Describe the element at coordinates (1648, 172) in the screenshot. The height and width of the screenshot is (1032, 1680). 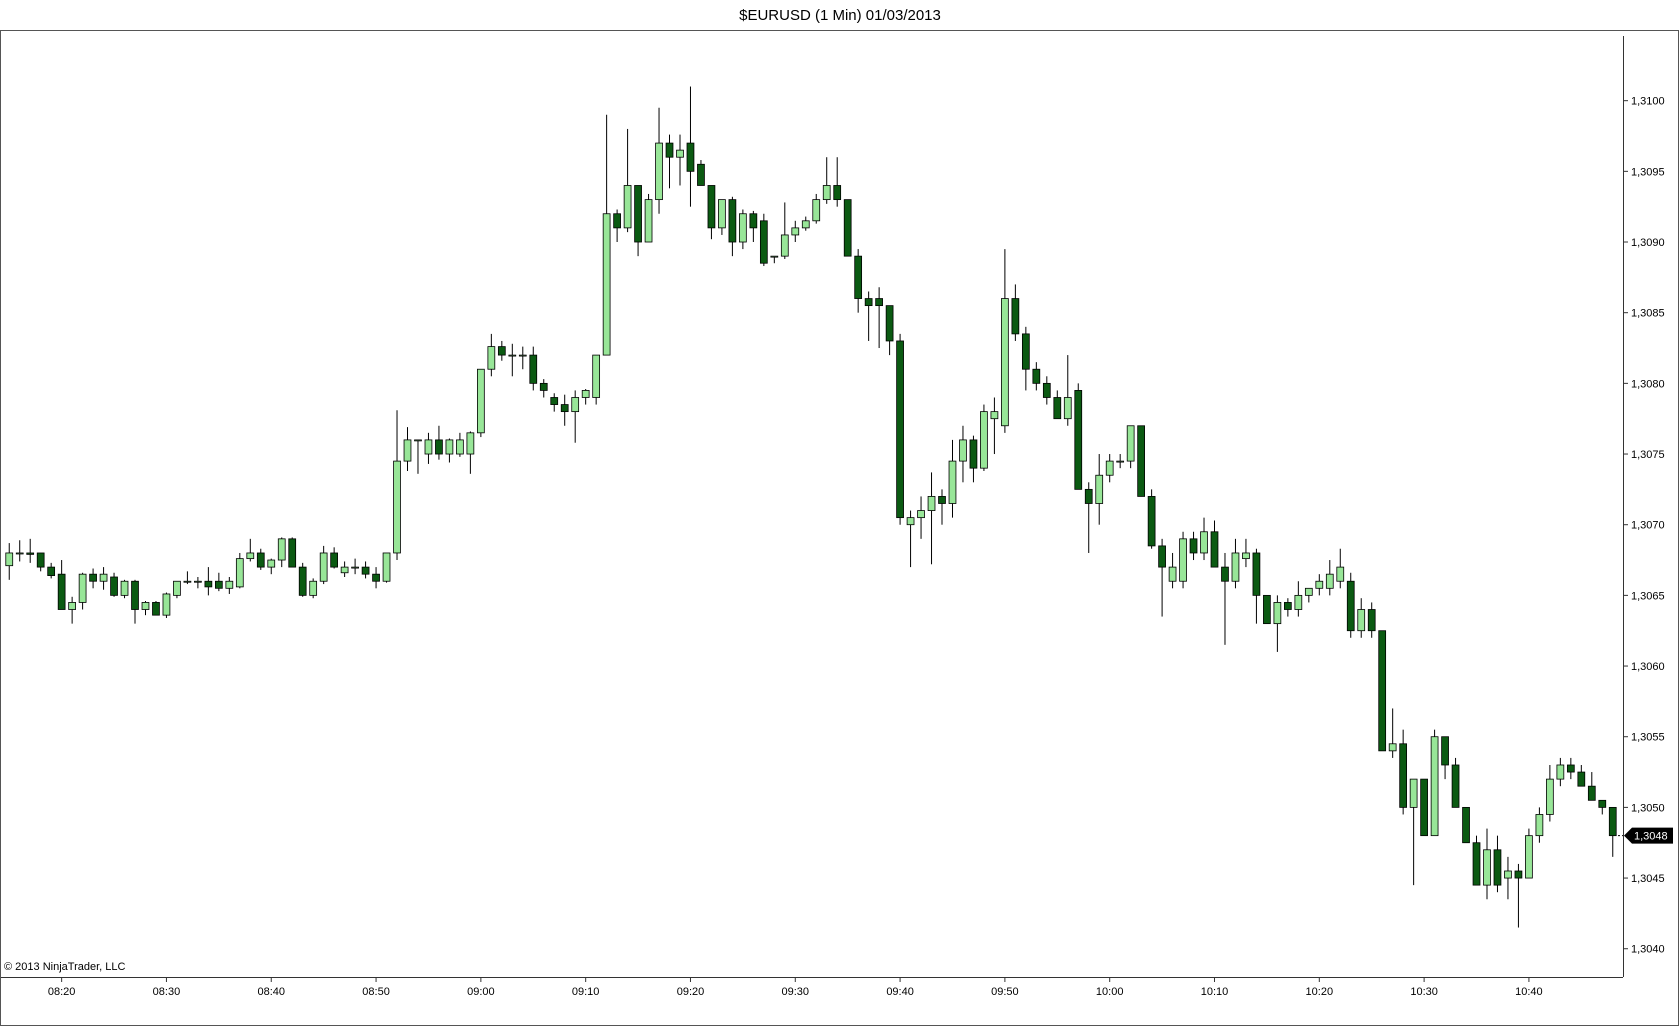
I see `y-tick-label: 1,3095` at that location.